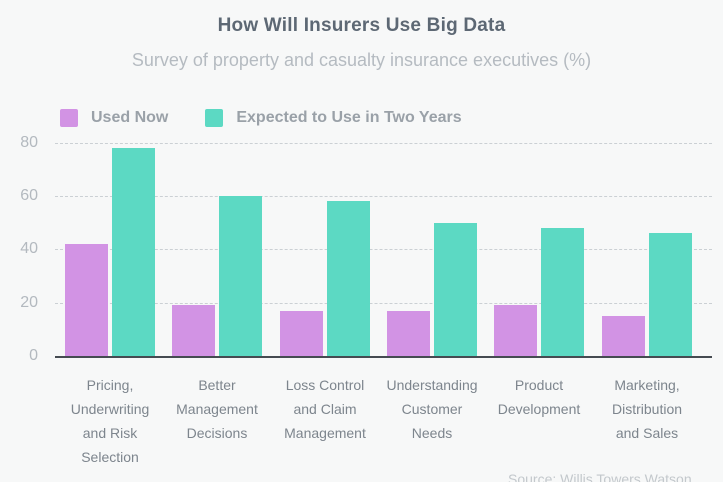  Describe the element at coordinates (647, 409) in the screenshot. I see `x-axis-category-marketing: Marketing, Distribution and Sales` at that location.